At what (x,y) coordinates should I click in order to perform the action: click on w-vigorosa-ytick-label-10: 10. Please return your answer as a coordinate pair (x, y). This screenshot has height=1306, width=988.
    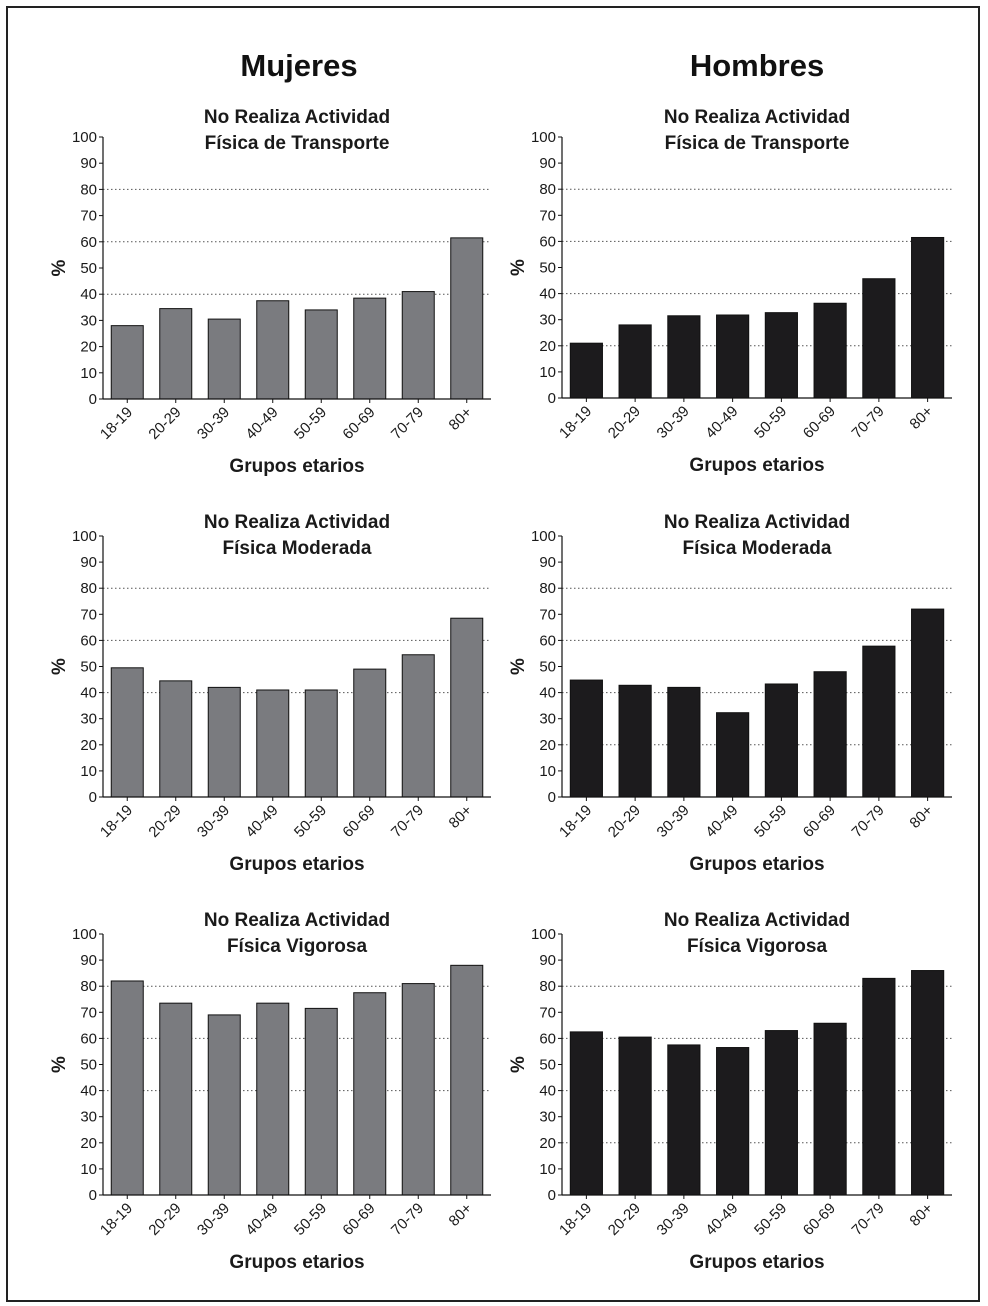
    Looking at the image, I should click on (88, 1169).